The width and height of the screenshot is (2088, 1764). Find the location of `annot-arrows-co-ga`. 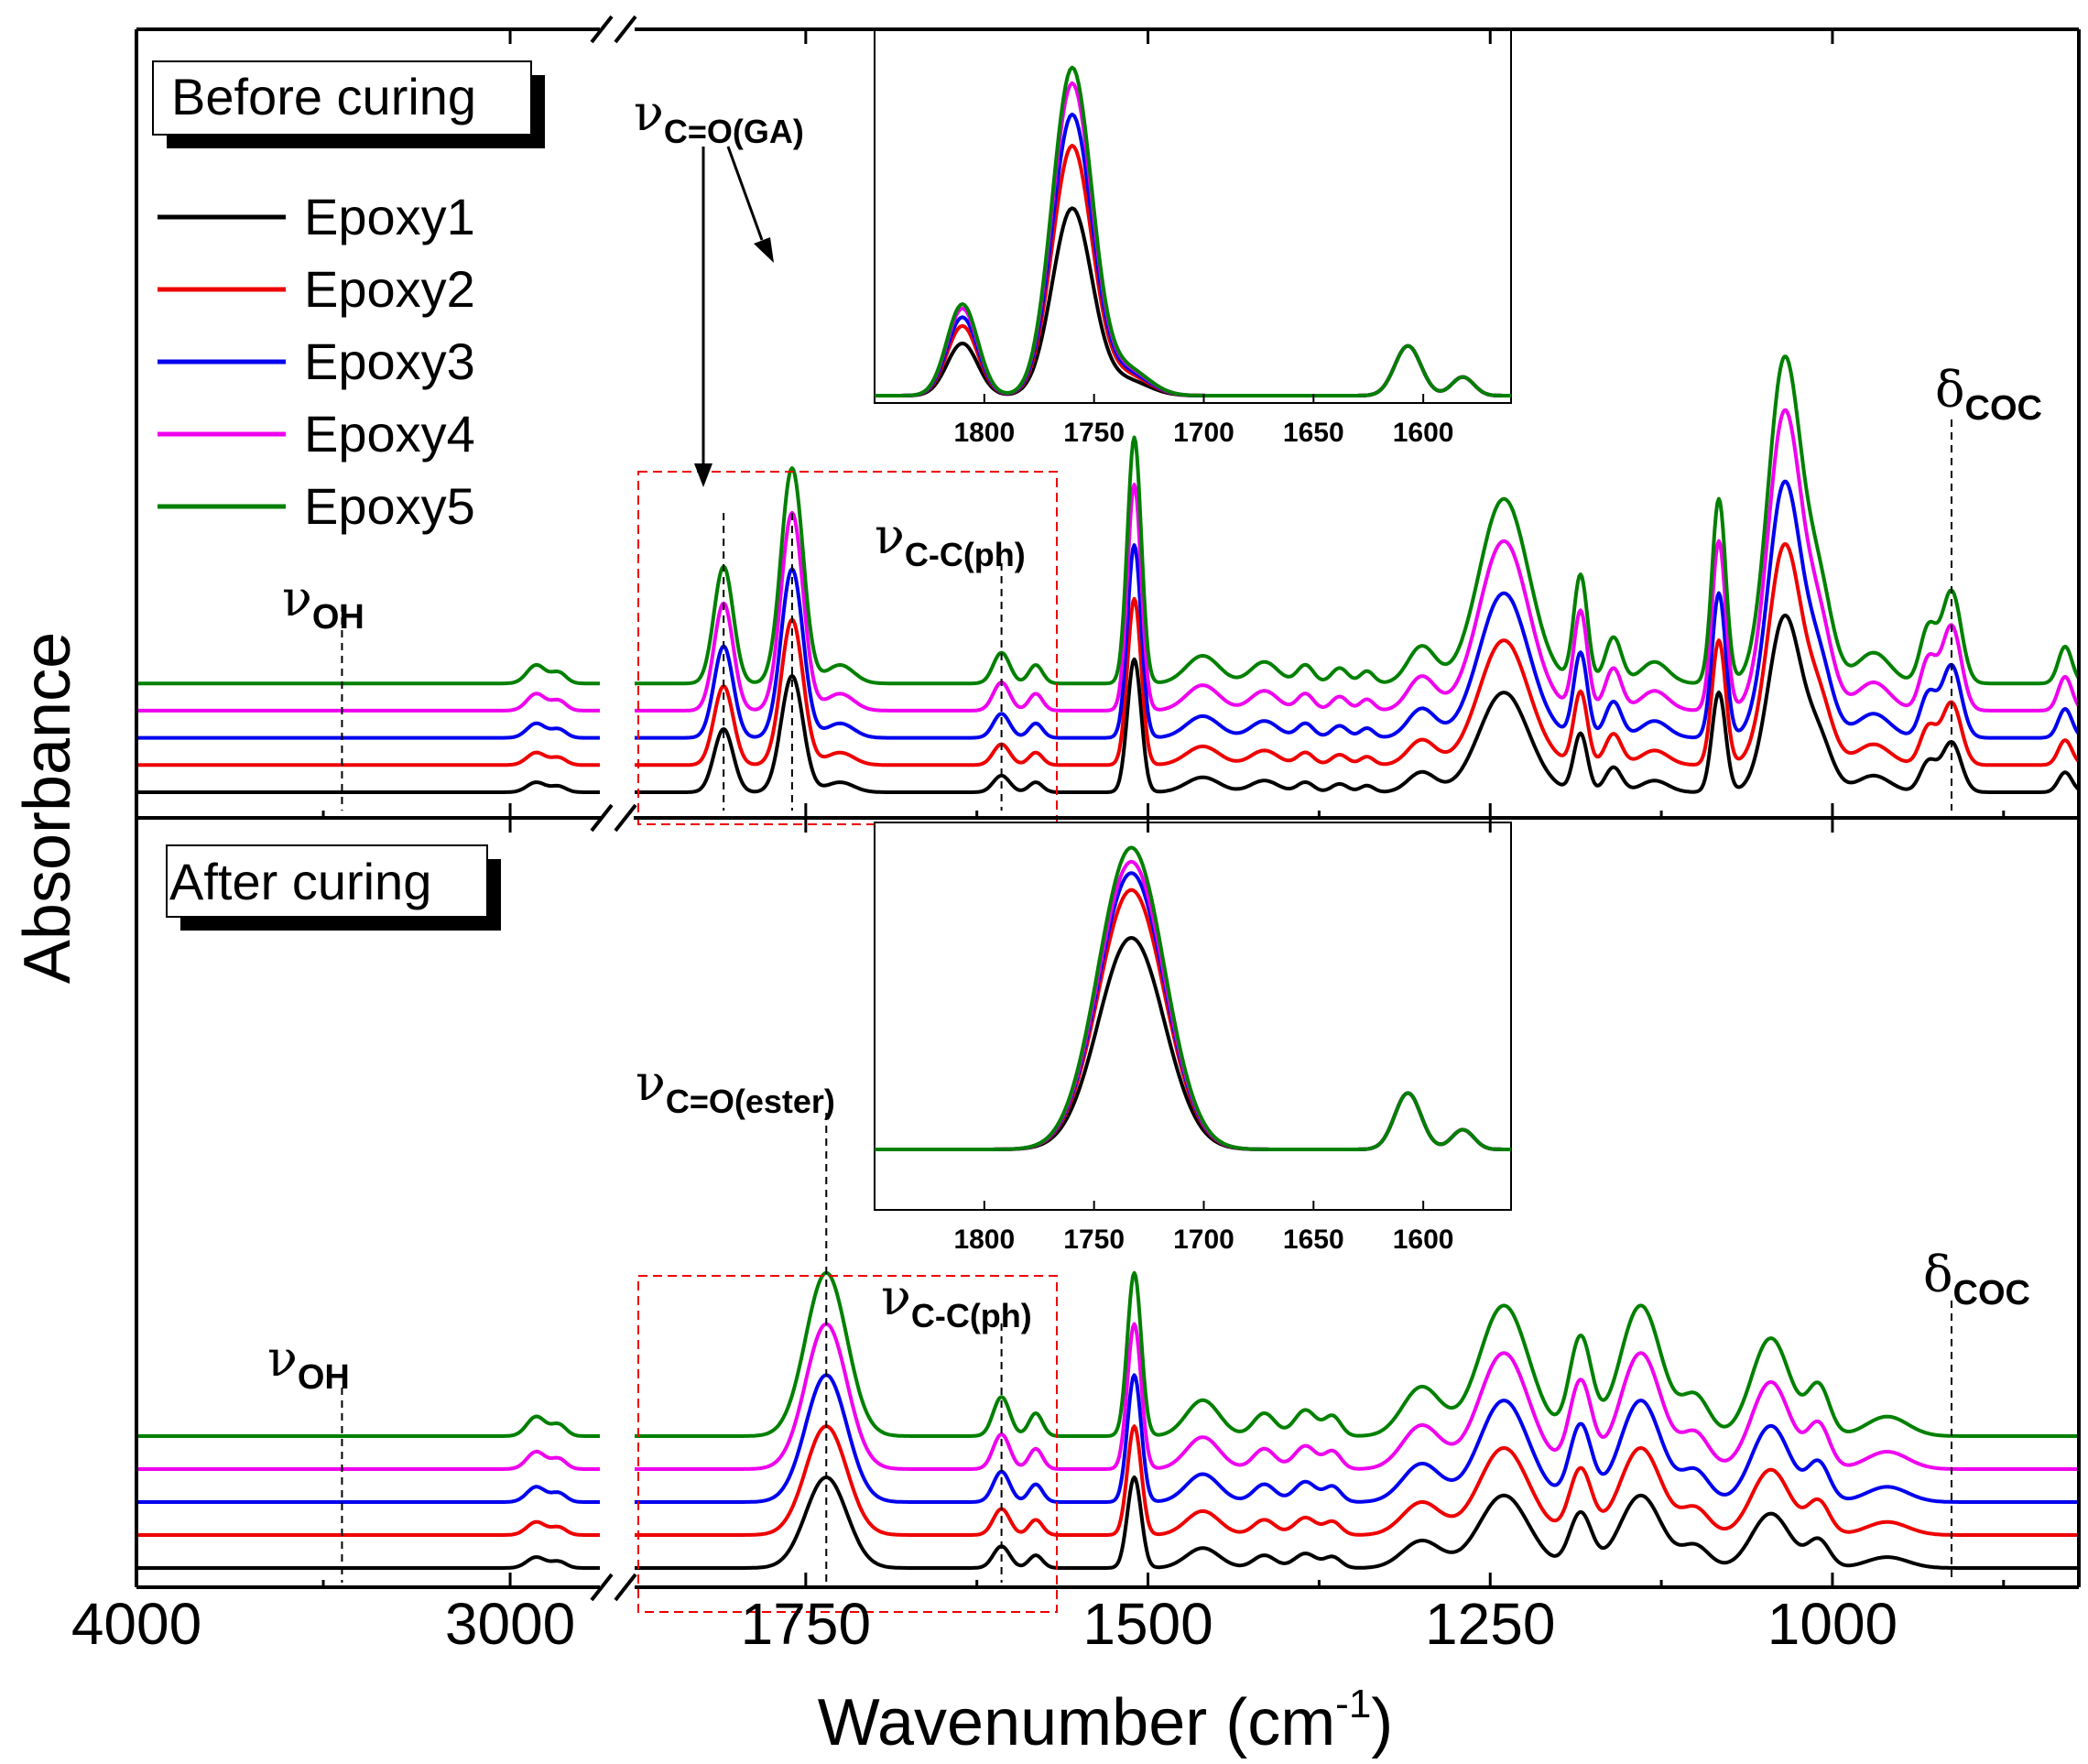

annot-arrows-co-ga is located at coordinates (734, 316).